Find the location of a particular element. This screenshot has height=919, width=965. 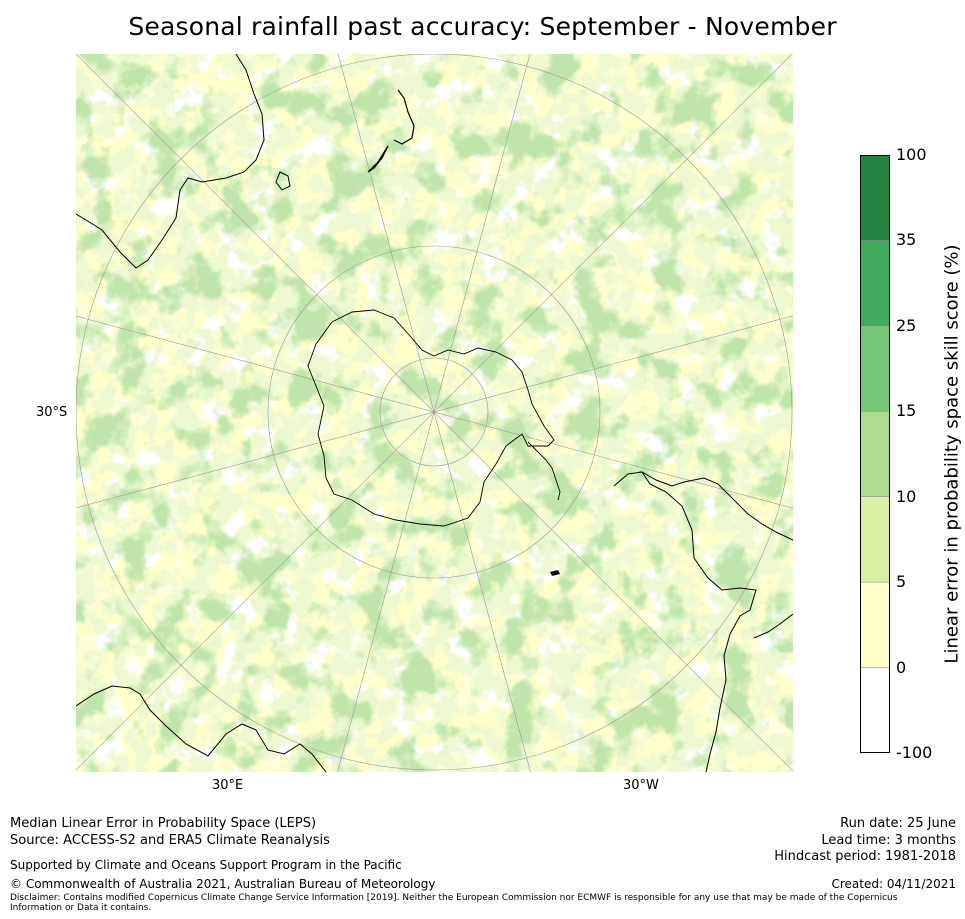

antarctica-coastline is located at coordinates (431, 418).